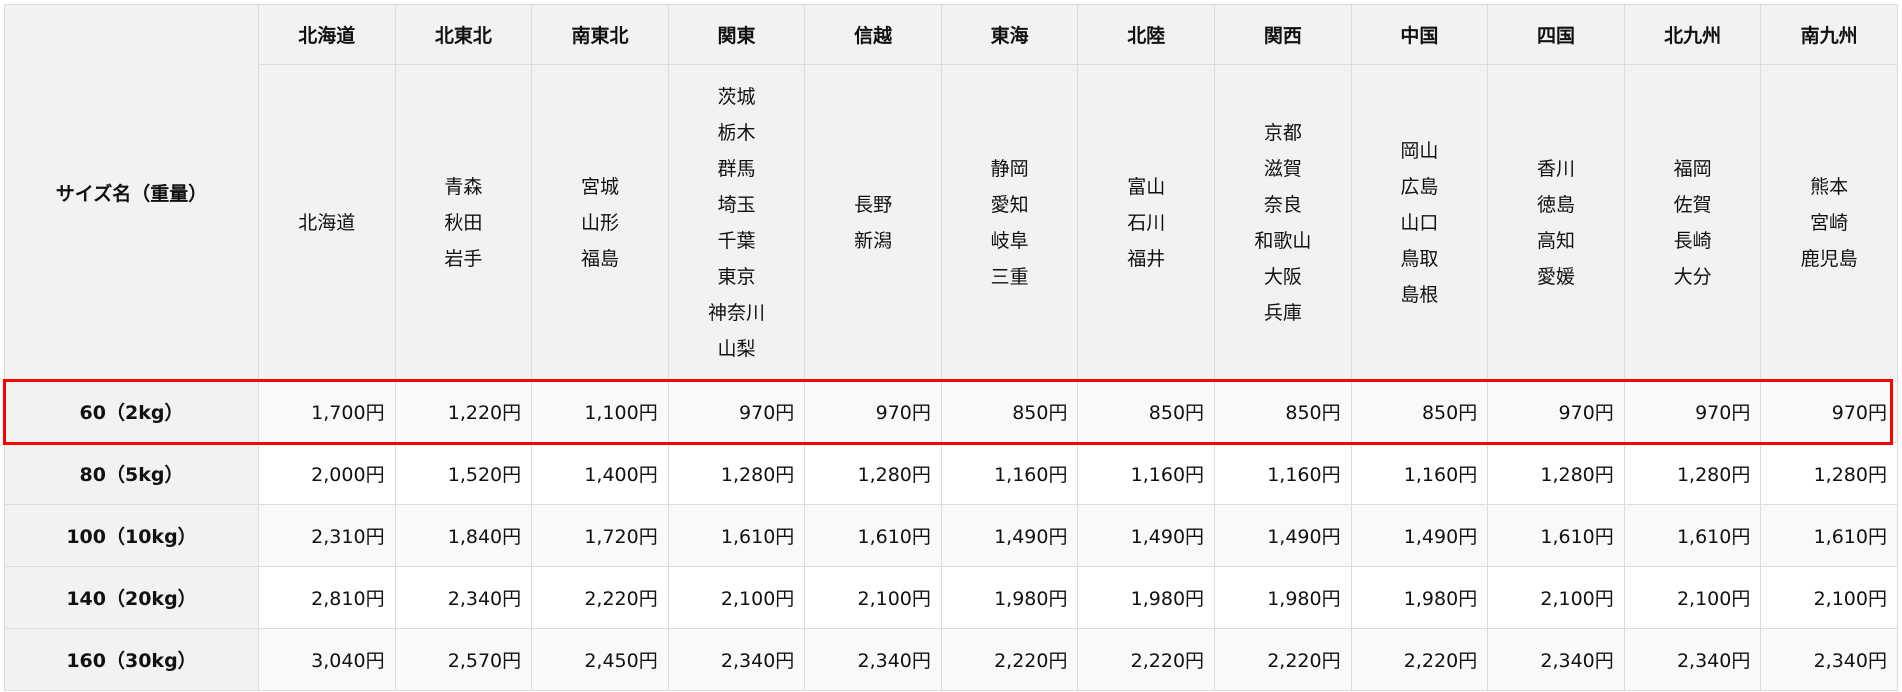  What do you see at coordinates (600, 222) in the screenshot?
I see `prefecture-list: 宮城 山形 福島` at bounding box center [600, 222].